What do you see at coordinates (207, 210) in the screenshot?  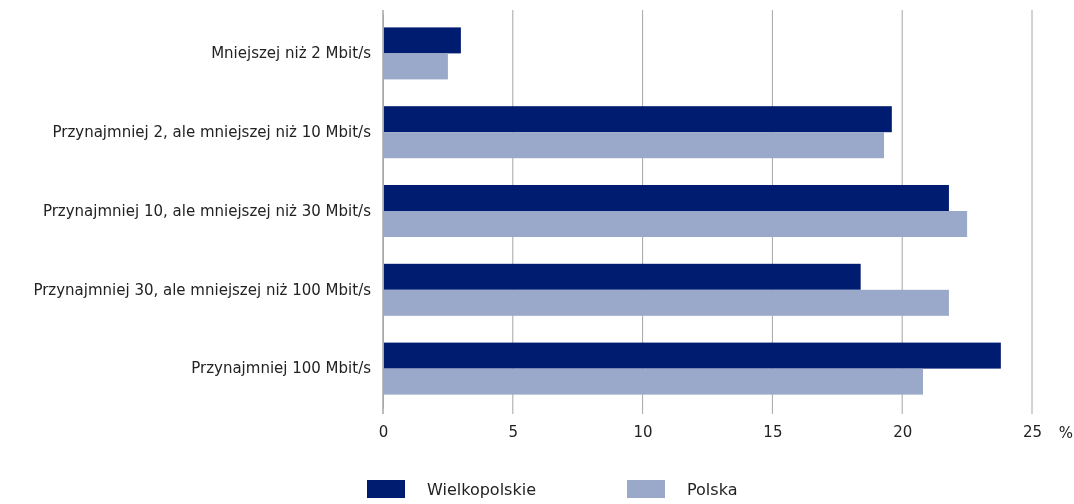 I see `y-tick-label: Przynajmniej 10, ale mniejszej niż 30 Mbit/s` at bounding box center [207, 210].